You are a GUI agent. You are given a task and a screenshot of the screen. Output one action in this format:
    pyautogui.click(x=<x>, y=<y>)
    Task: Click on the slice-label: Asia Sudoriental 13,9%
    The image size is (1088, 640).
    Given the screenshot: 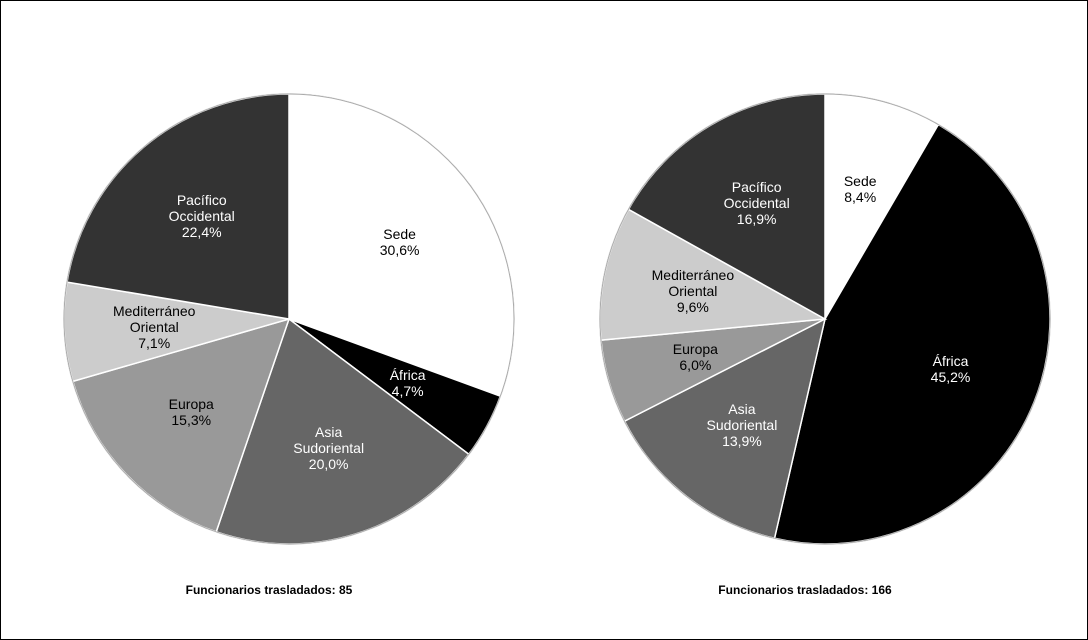 What is the action you would take?
    pyautogui.click(x=742, y=425)
    